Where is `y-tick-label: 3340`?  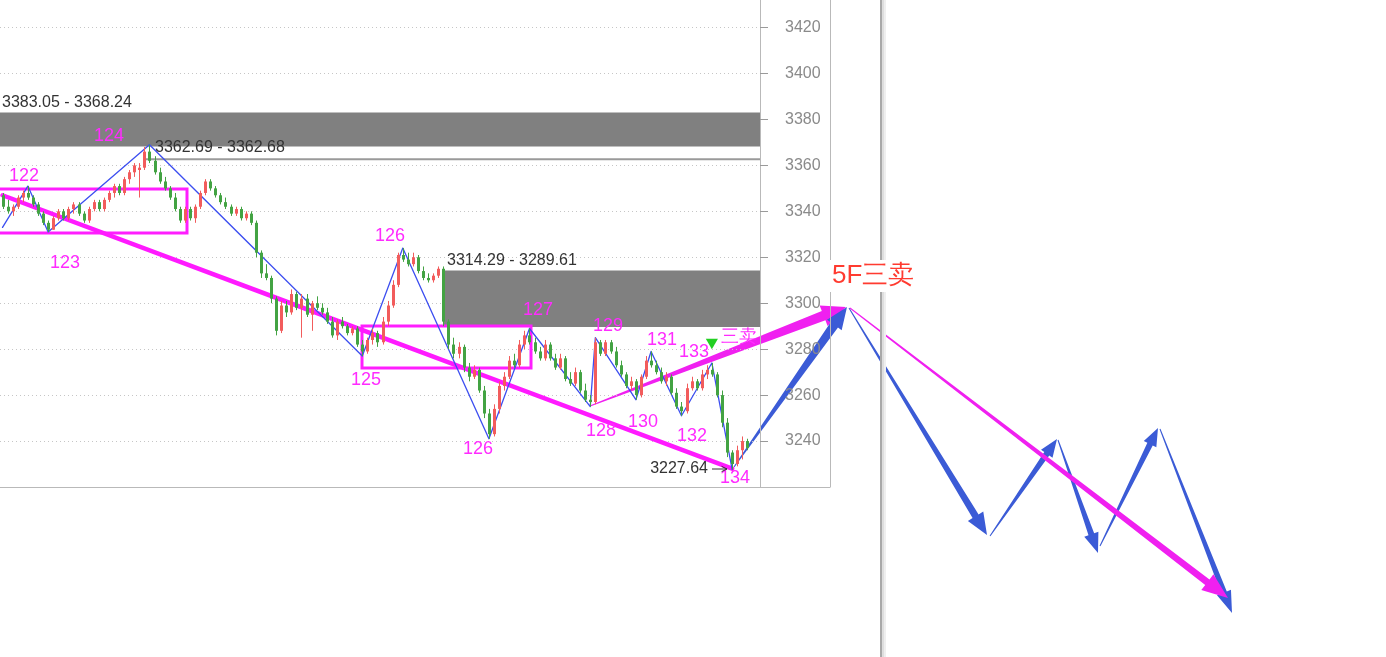 y-tick-label: 3340 is located at coordinates (803, 210).